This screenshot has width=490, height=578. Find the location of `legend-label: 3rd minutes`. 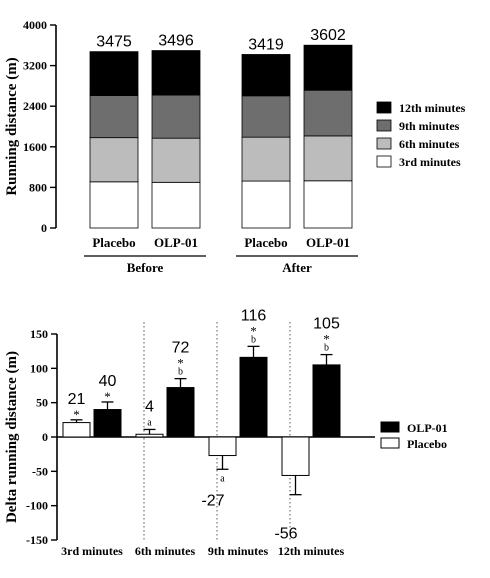

legend-label: 3rd minutes is located at coordinates (430, 162).